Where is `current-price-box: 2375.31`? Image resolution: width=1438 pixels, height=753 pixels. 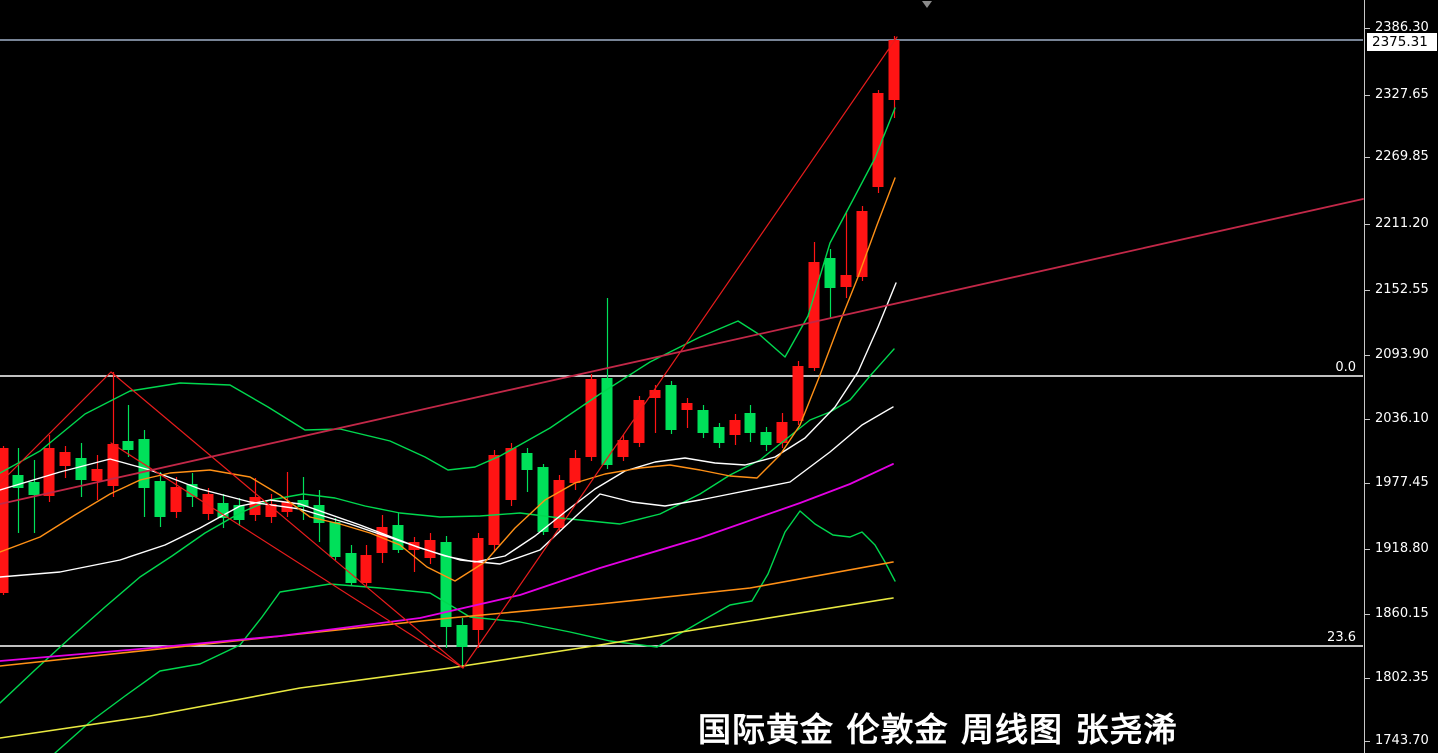 current-price-box: 2375.31 is located at coordinates (1402, 42).